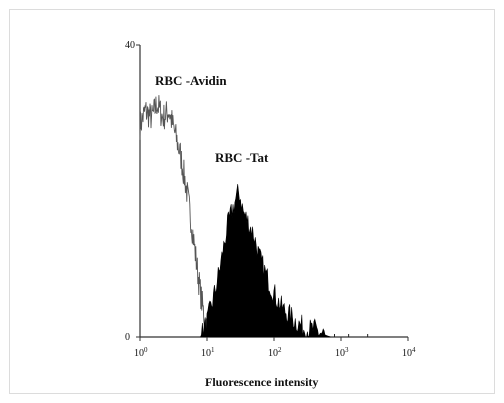 The height and width of the screenshot is (403, 504). I want to click on x-tick-label: 10¹, so click(208, 352).